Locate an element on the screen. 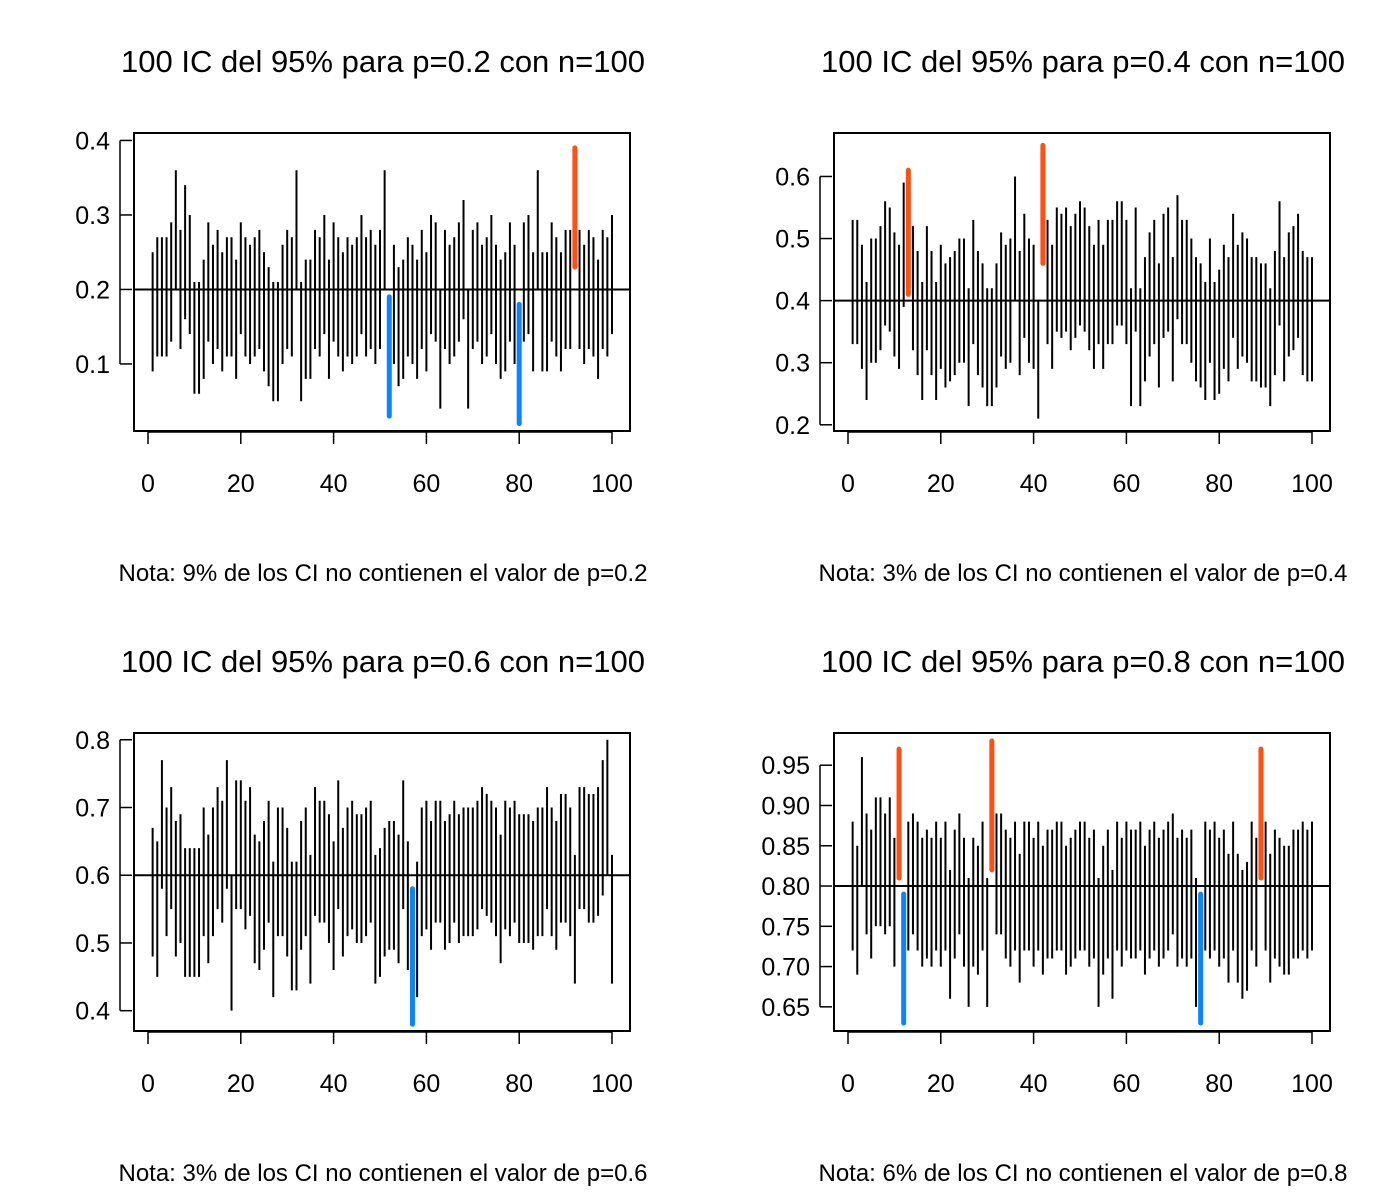 This screenshot has width=1400, height=1200. y-tick-label: 0.95 is located at coordinates (785, 766).